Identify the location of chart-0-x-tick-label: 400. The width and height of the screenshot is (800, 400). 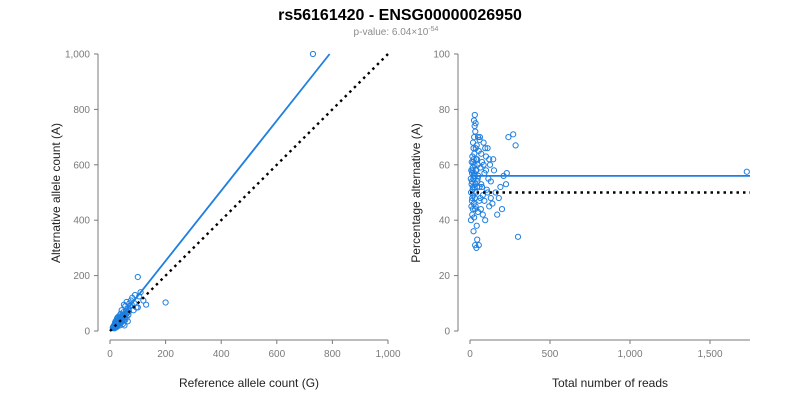
(221, 354).